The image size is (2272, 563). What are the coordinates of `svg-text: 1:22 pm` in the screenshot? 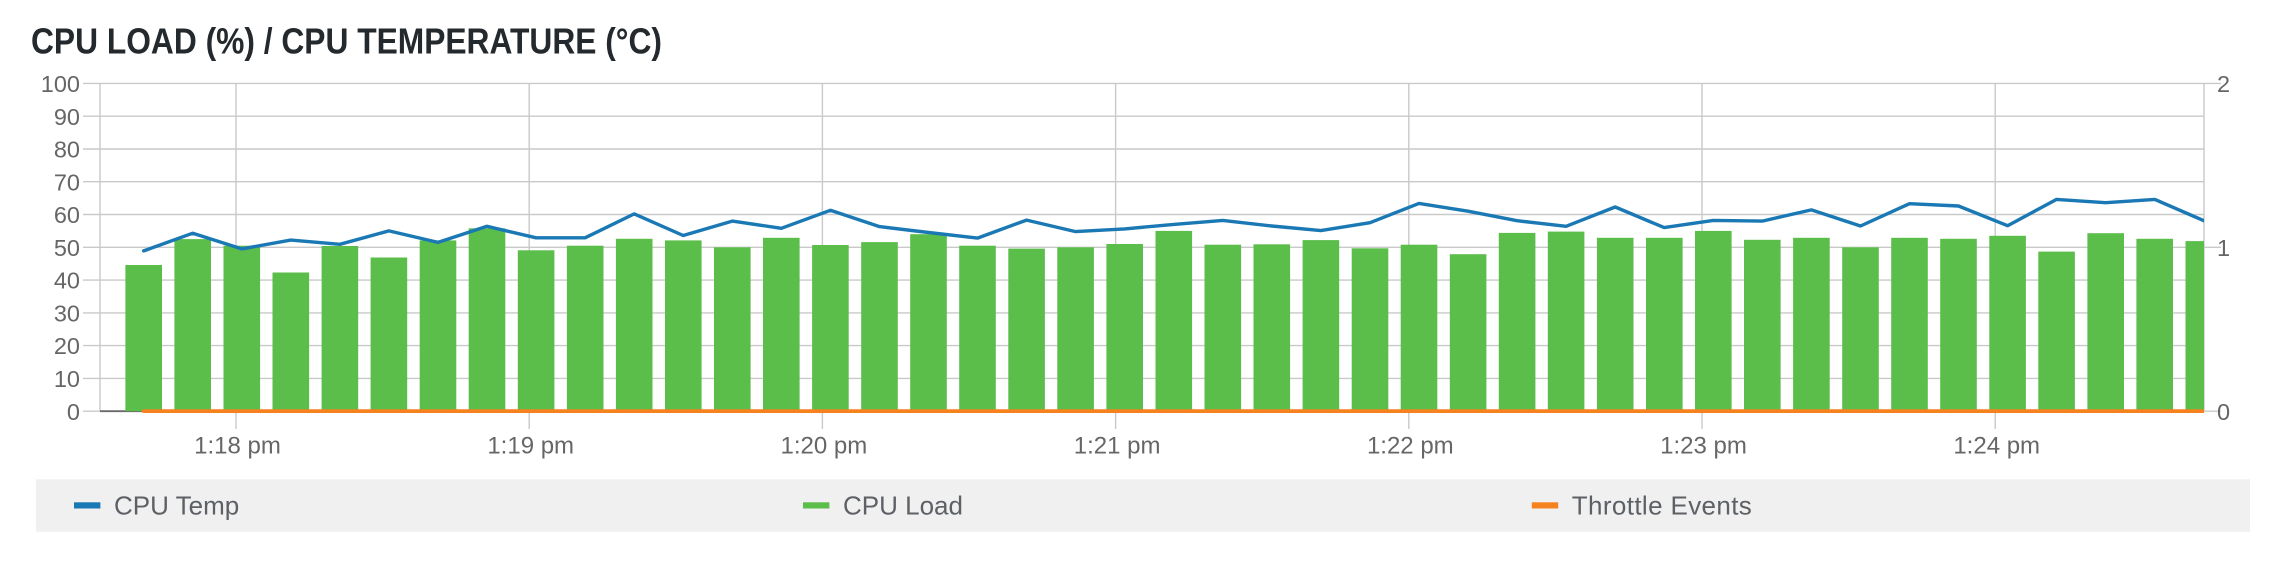 It's located at (1410, 446).